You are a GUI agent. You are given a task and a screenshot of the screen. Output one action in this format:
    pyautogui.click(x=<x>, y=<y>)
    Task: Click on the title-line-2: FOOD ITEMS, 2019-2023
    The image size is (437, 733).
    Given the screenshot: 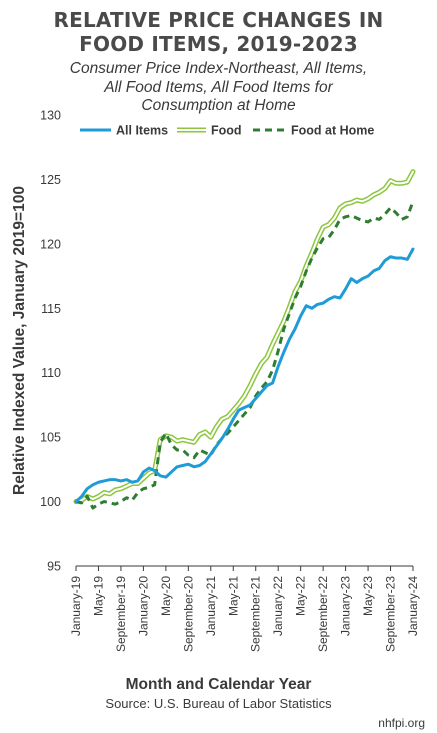 What is the action you would take?
    pyautogui.click(x=218, y=44)
    